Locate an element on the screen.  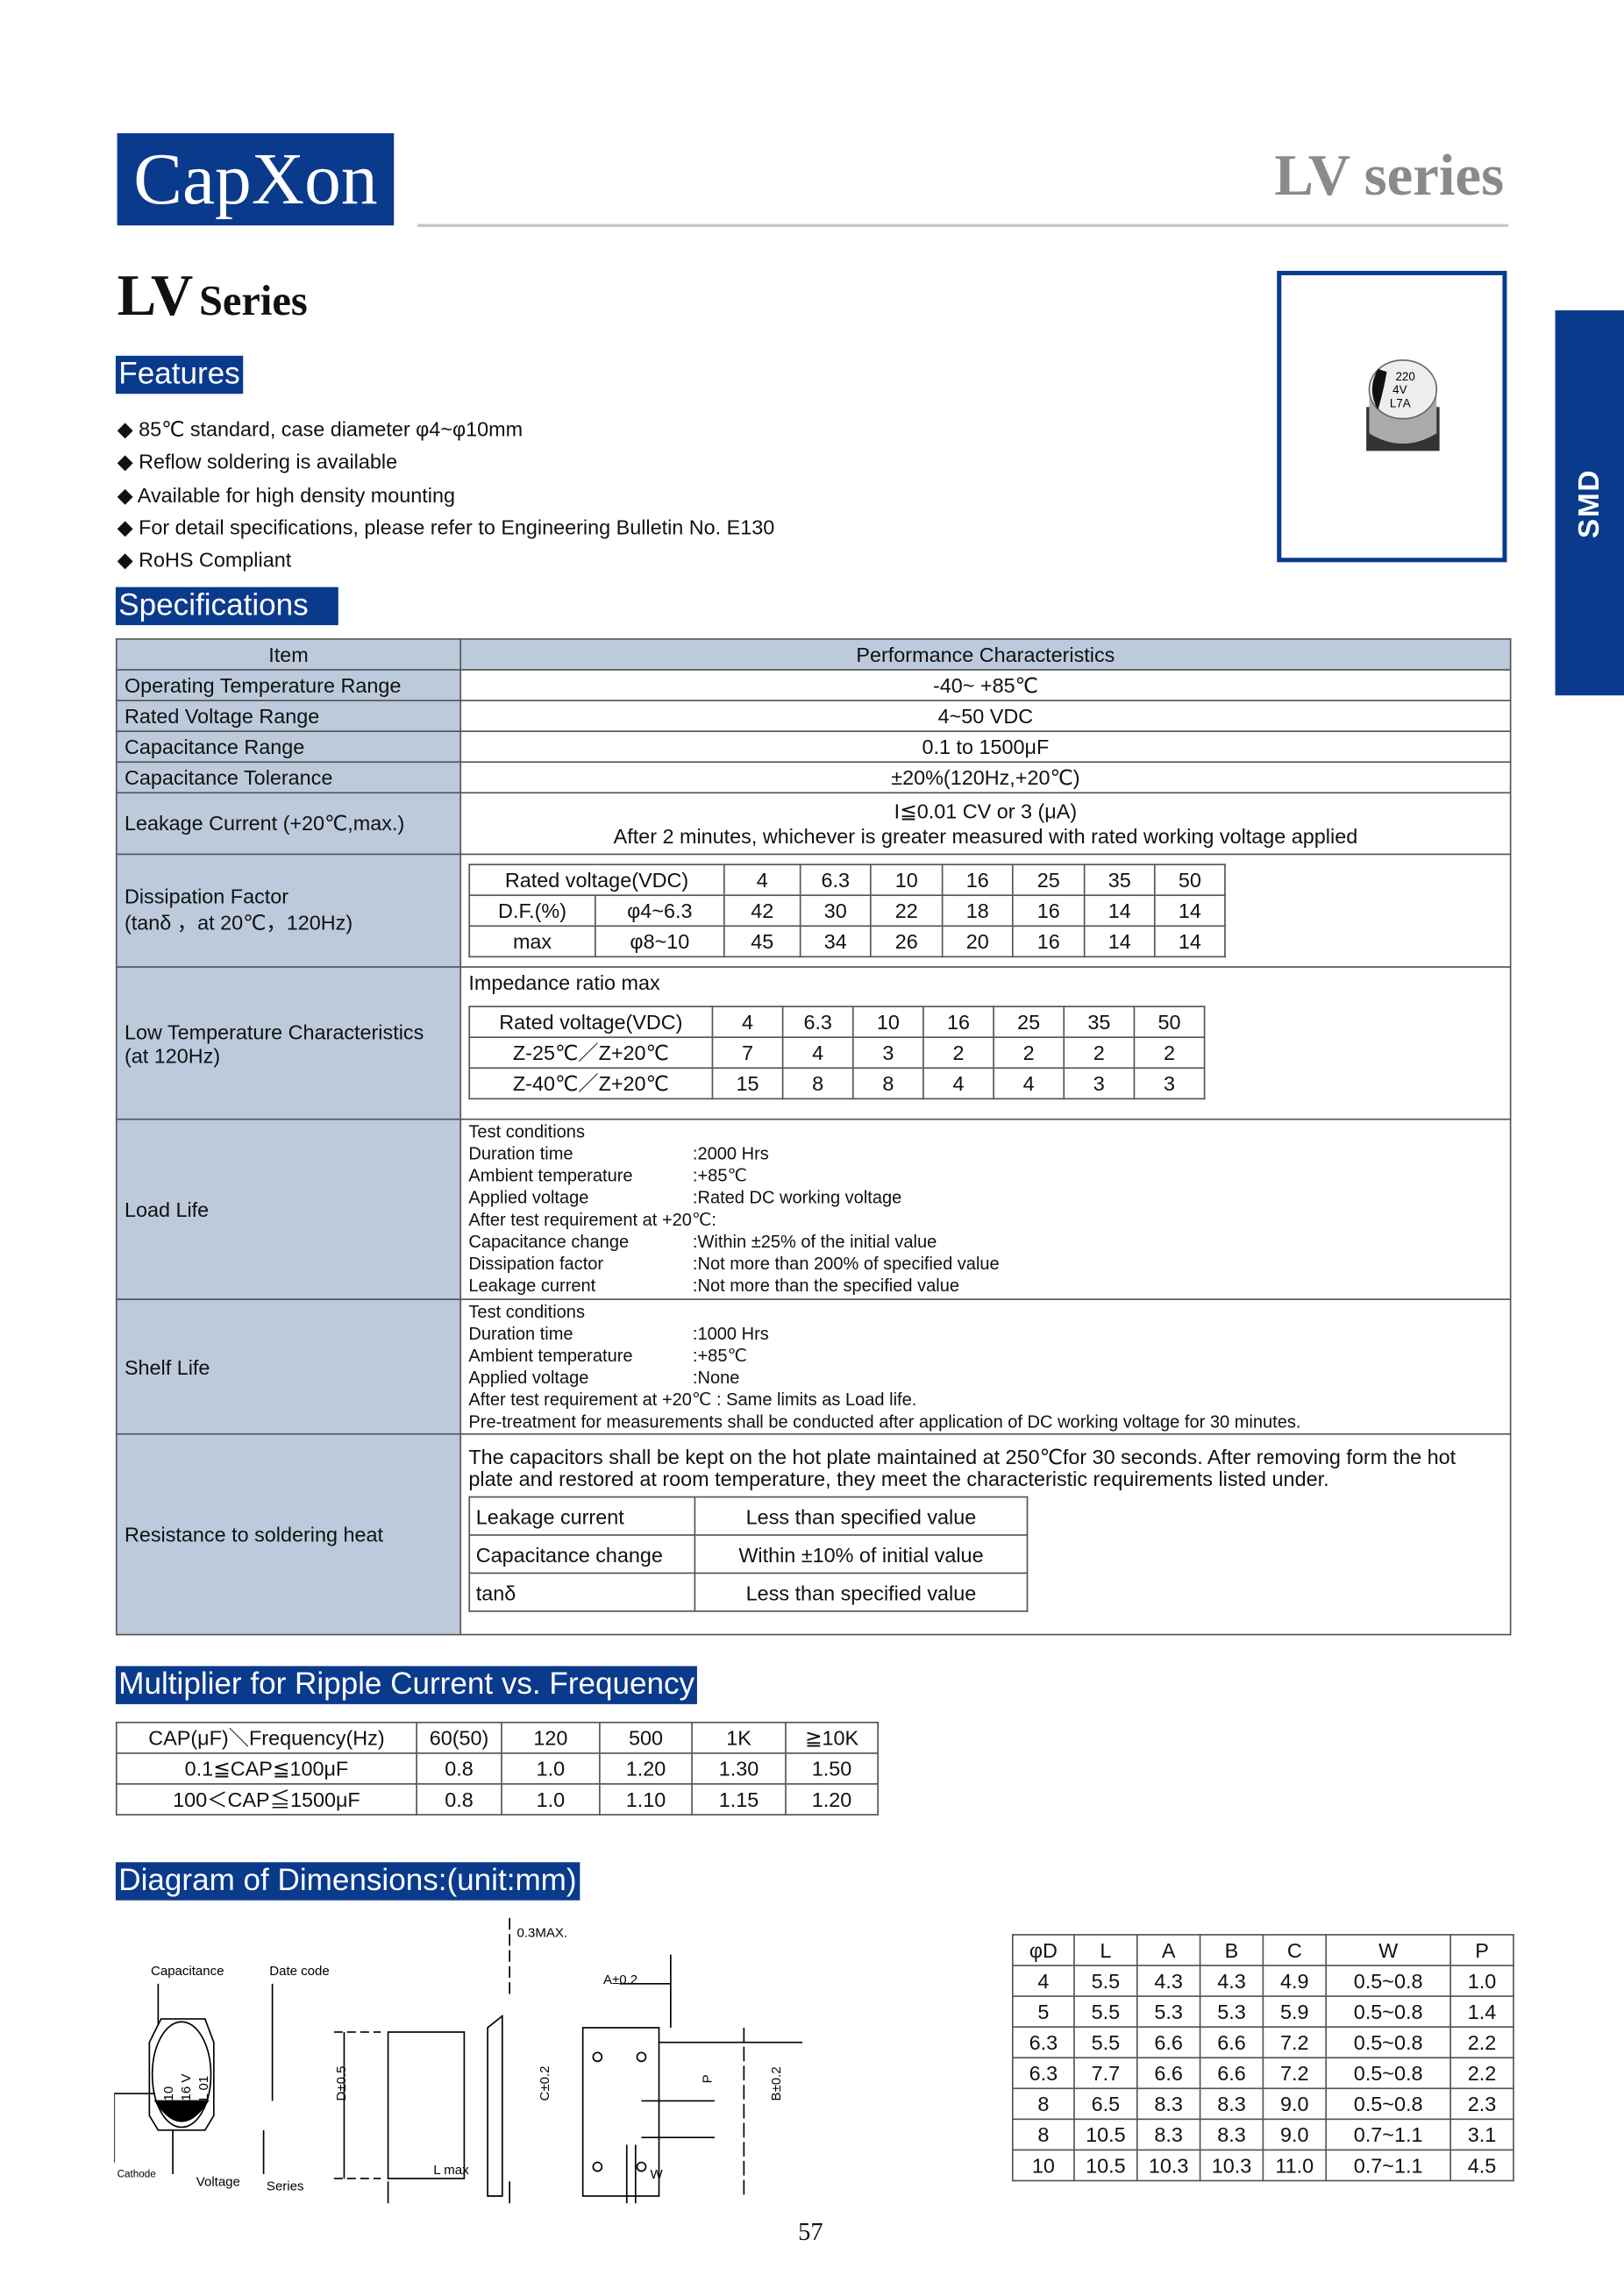
condition-value: :Not more than the specified value is located at coordinates (826, 1285).